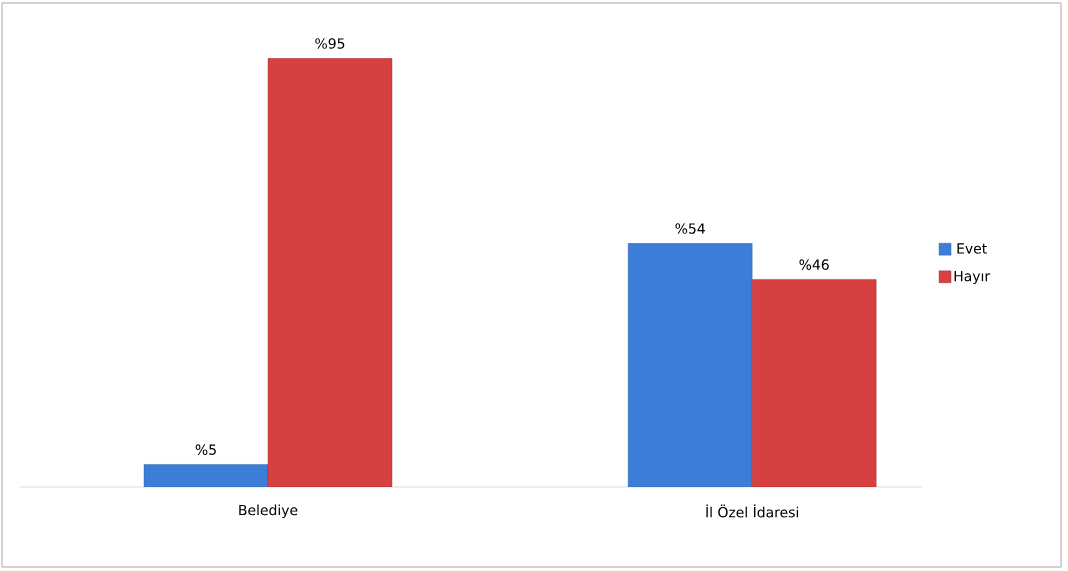  I want to click on data-label: %5, so click(205, 449).